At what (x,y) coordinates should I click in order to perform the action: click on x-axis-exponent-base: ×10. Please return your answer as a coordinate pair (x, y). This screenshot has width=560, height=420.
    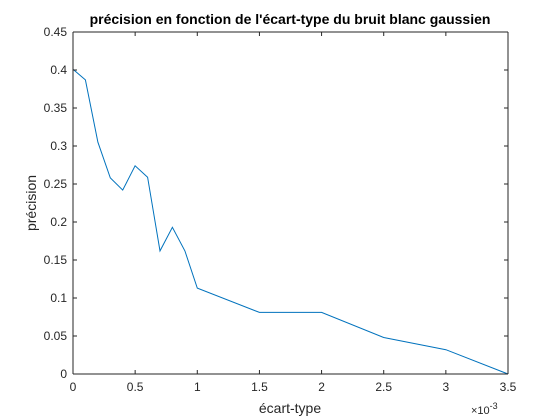
    Looking at the image, I should click on (480, 411).